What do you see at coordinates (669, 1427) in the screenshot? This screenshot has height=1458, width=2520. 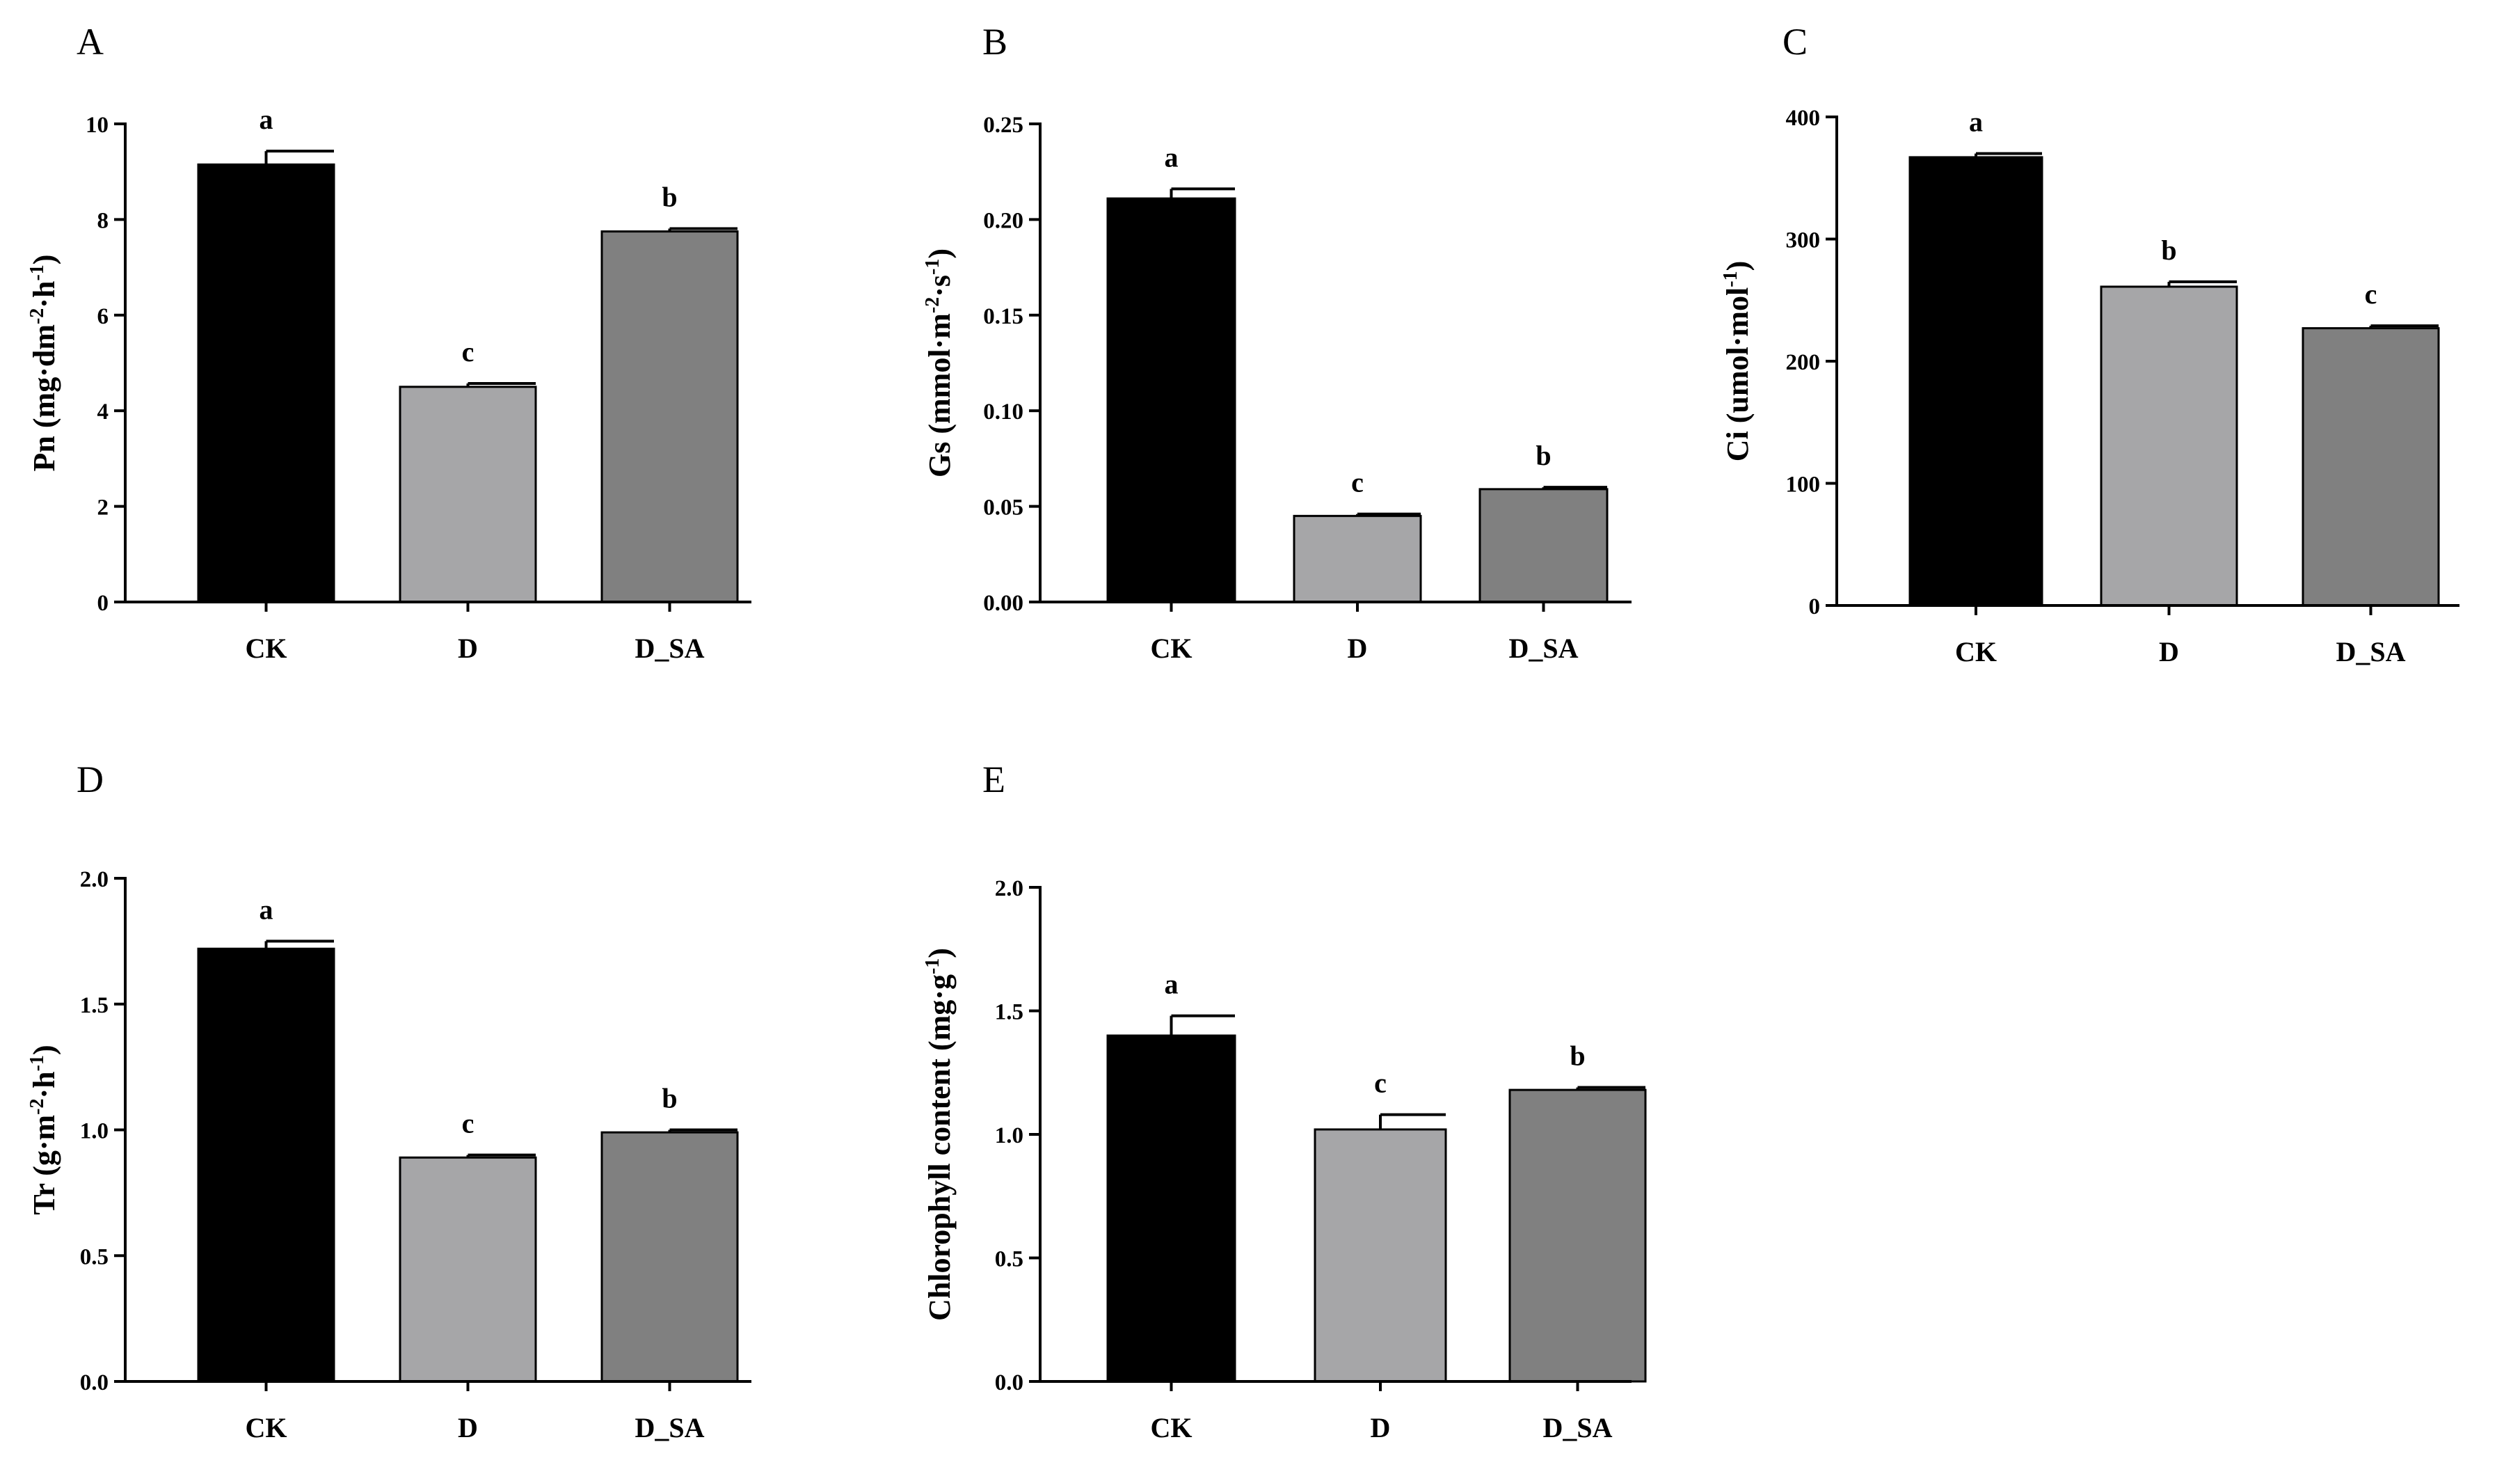 I see `category-label-d-d-sa: D_SA` at bounding box center [669, 1427].